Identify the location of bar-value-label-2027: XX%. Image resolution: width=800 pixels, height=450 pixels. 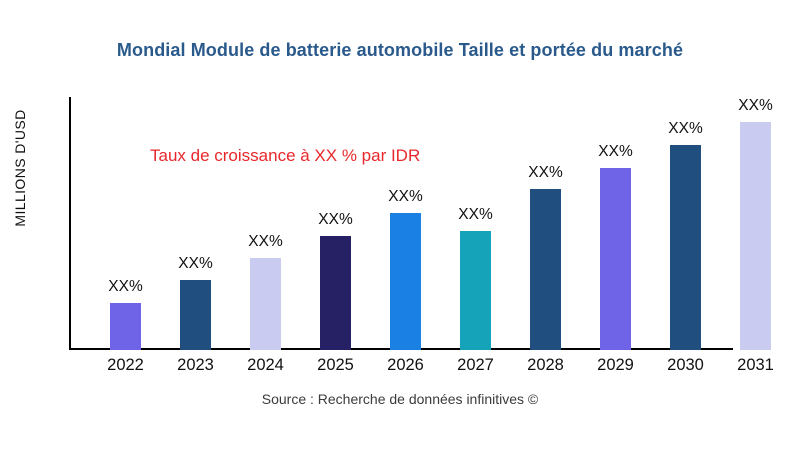
(475, 214).